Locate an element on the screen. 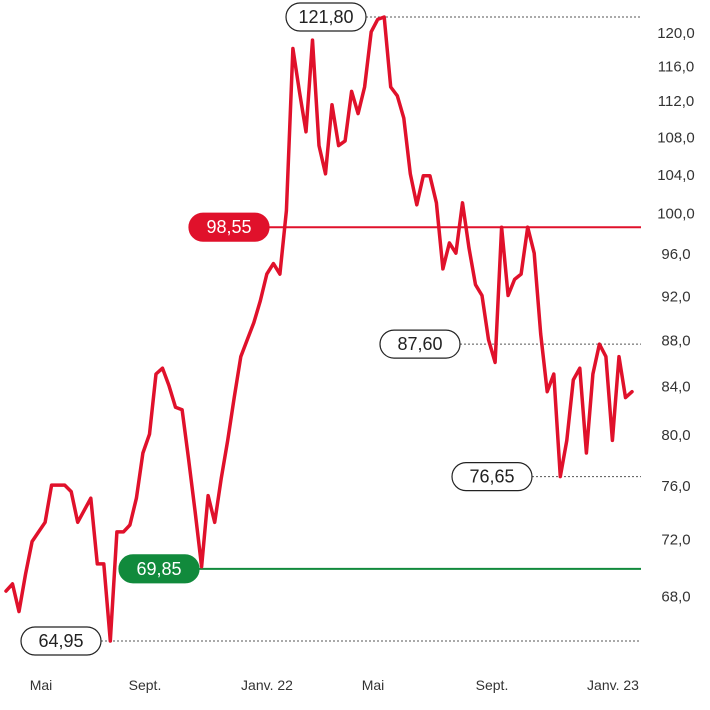  y-tick-label: 80,0 is located at coordinates (675, 435).